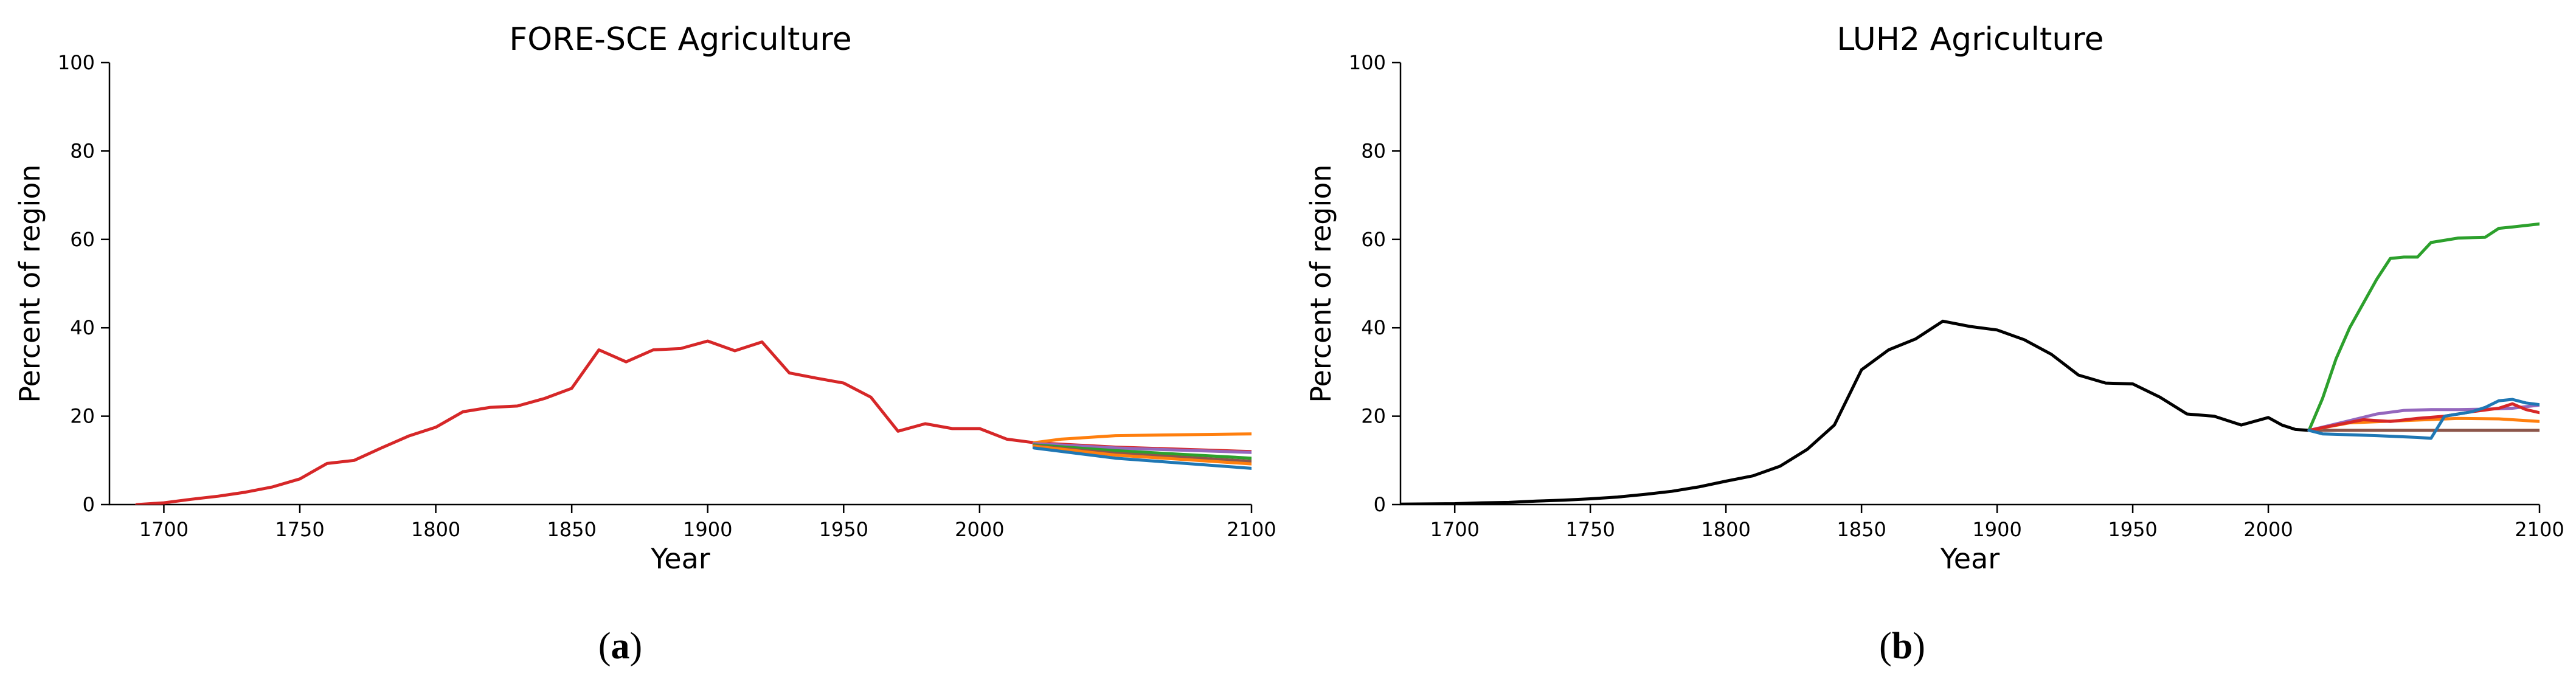 The width and height of the screenshot is (2576, 690). I want to click on panel-label: (b), so click(1902, 646).